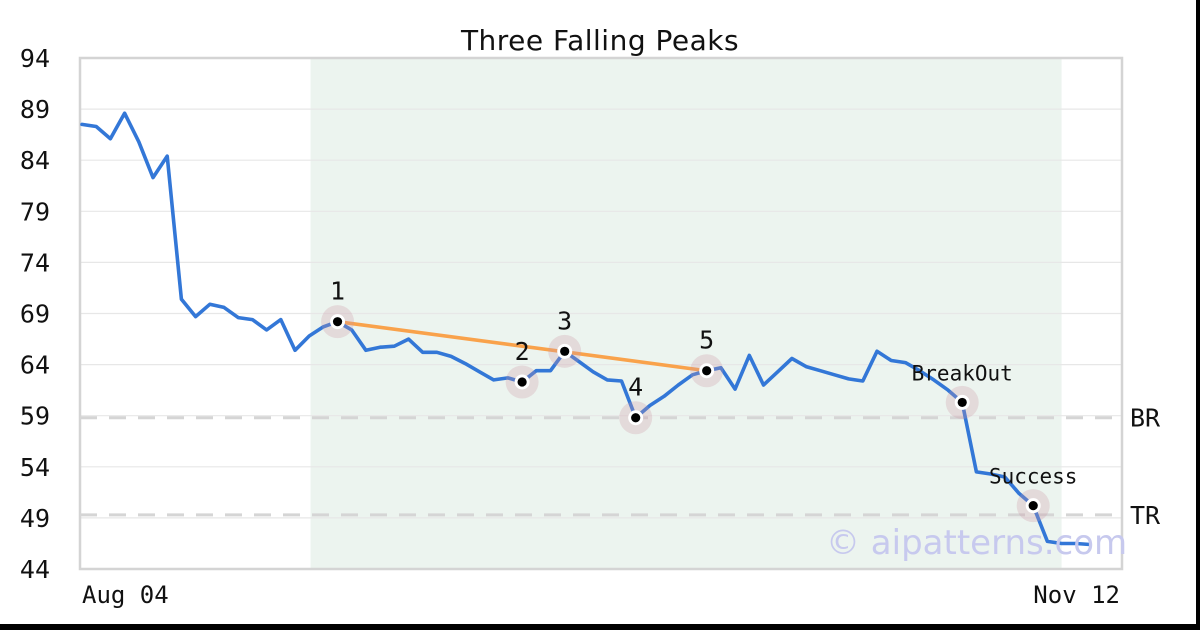  What do you see at coordinates (35, 160) in the screenshot?
I see `y-tick-label-84: 84` at bounding box center [35, 160].